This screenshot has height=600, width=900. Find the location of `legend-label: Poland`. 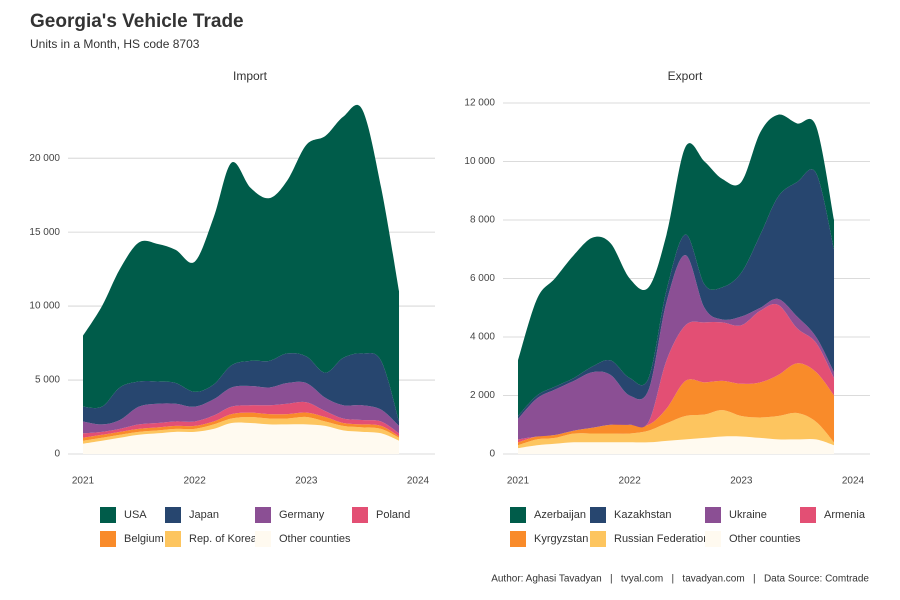

legend-label: Poland is located at coordinates (393, 515).